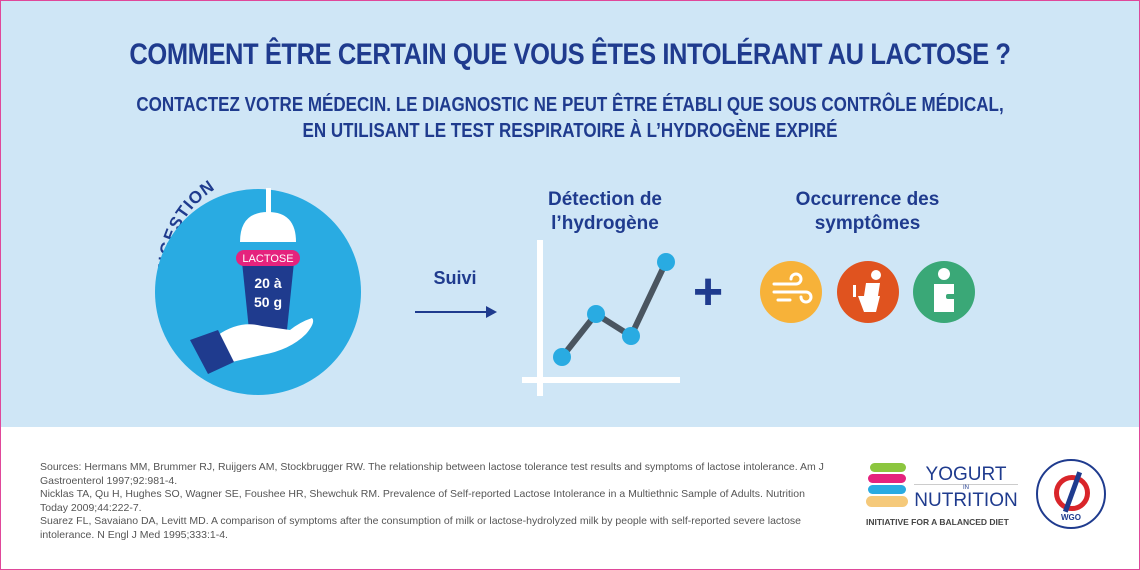 The image size is (1140, 570). What do you see at coordinates (601, 318) in the screenshot?
I see `hydrogen-chart-icon` at bounding box center [601, 318].